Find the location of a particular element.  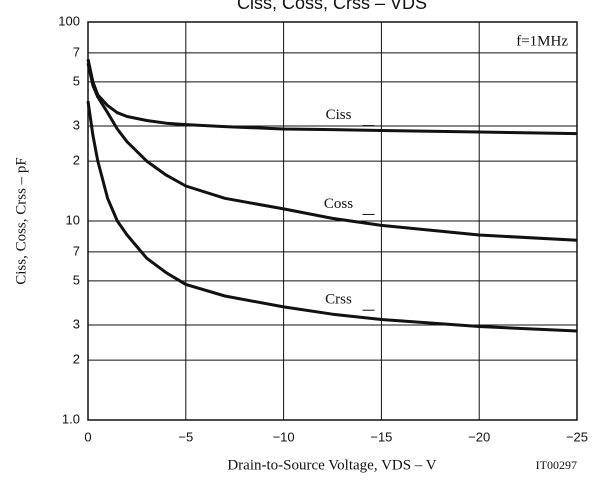

series-label: Ciss is located at coordinates (339, 115).